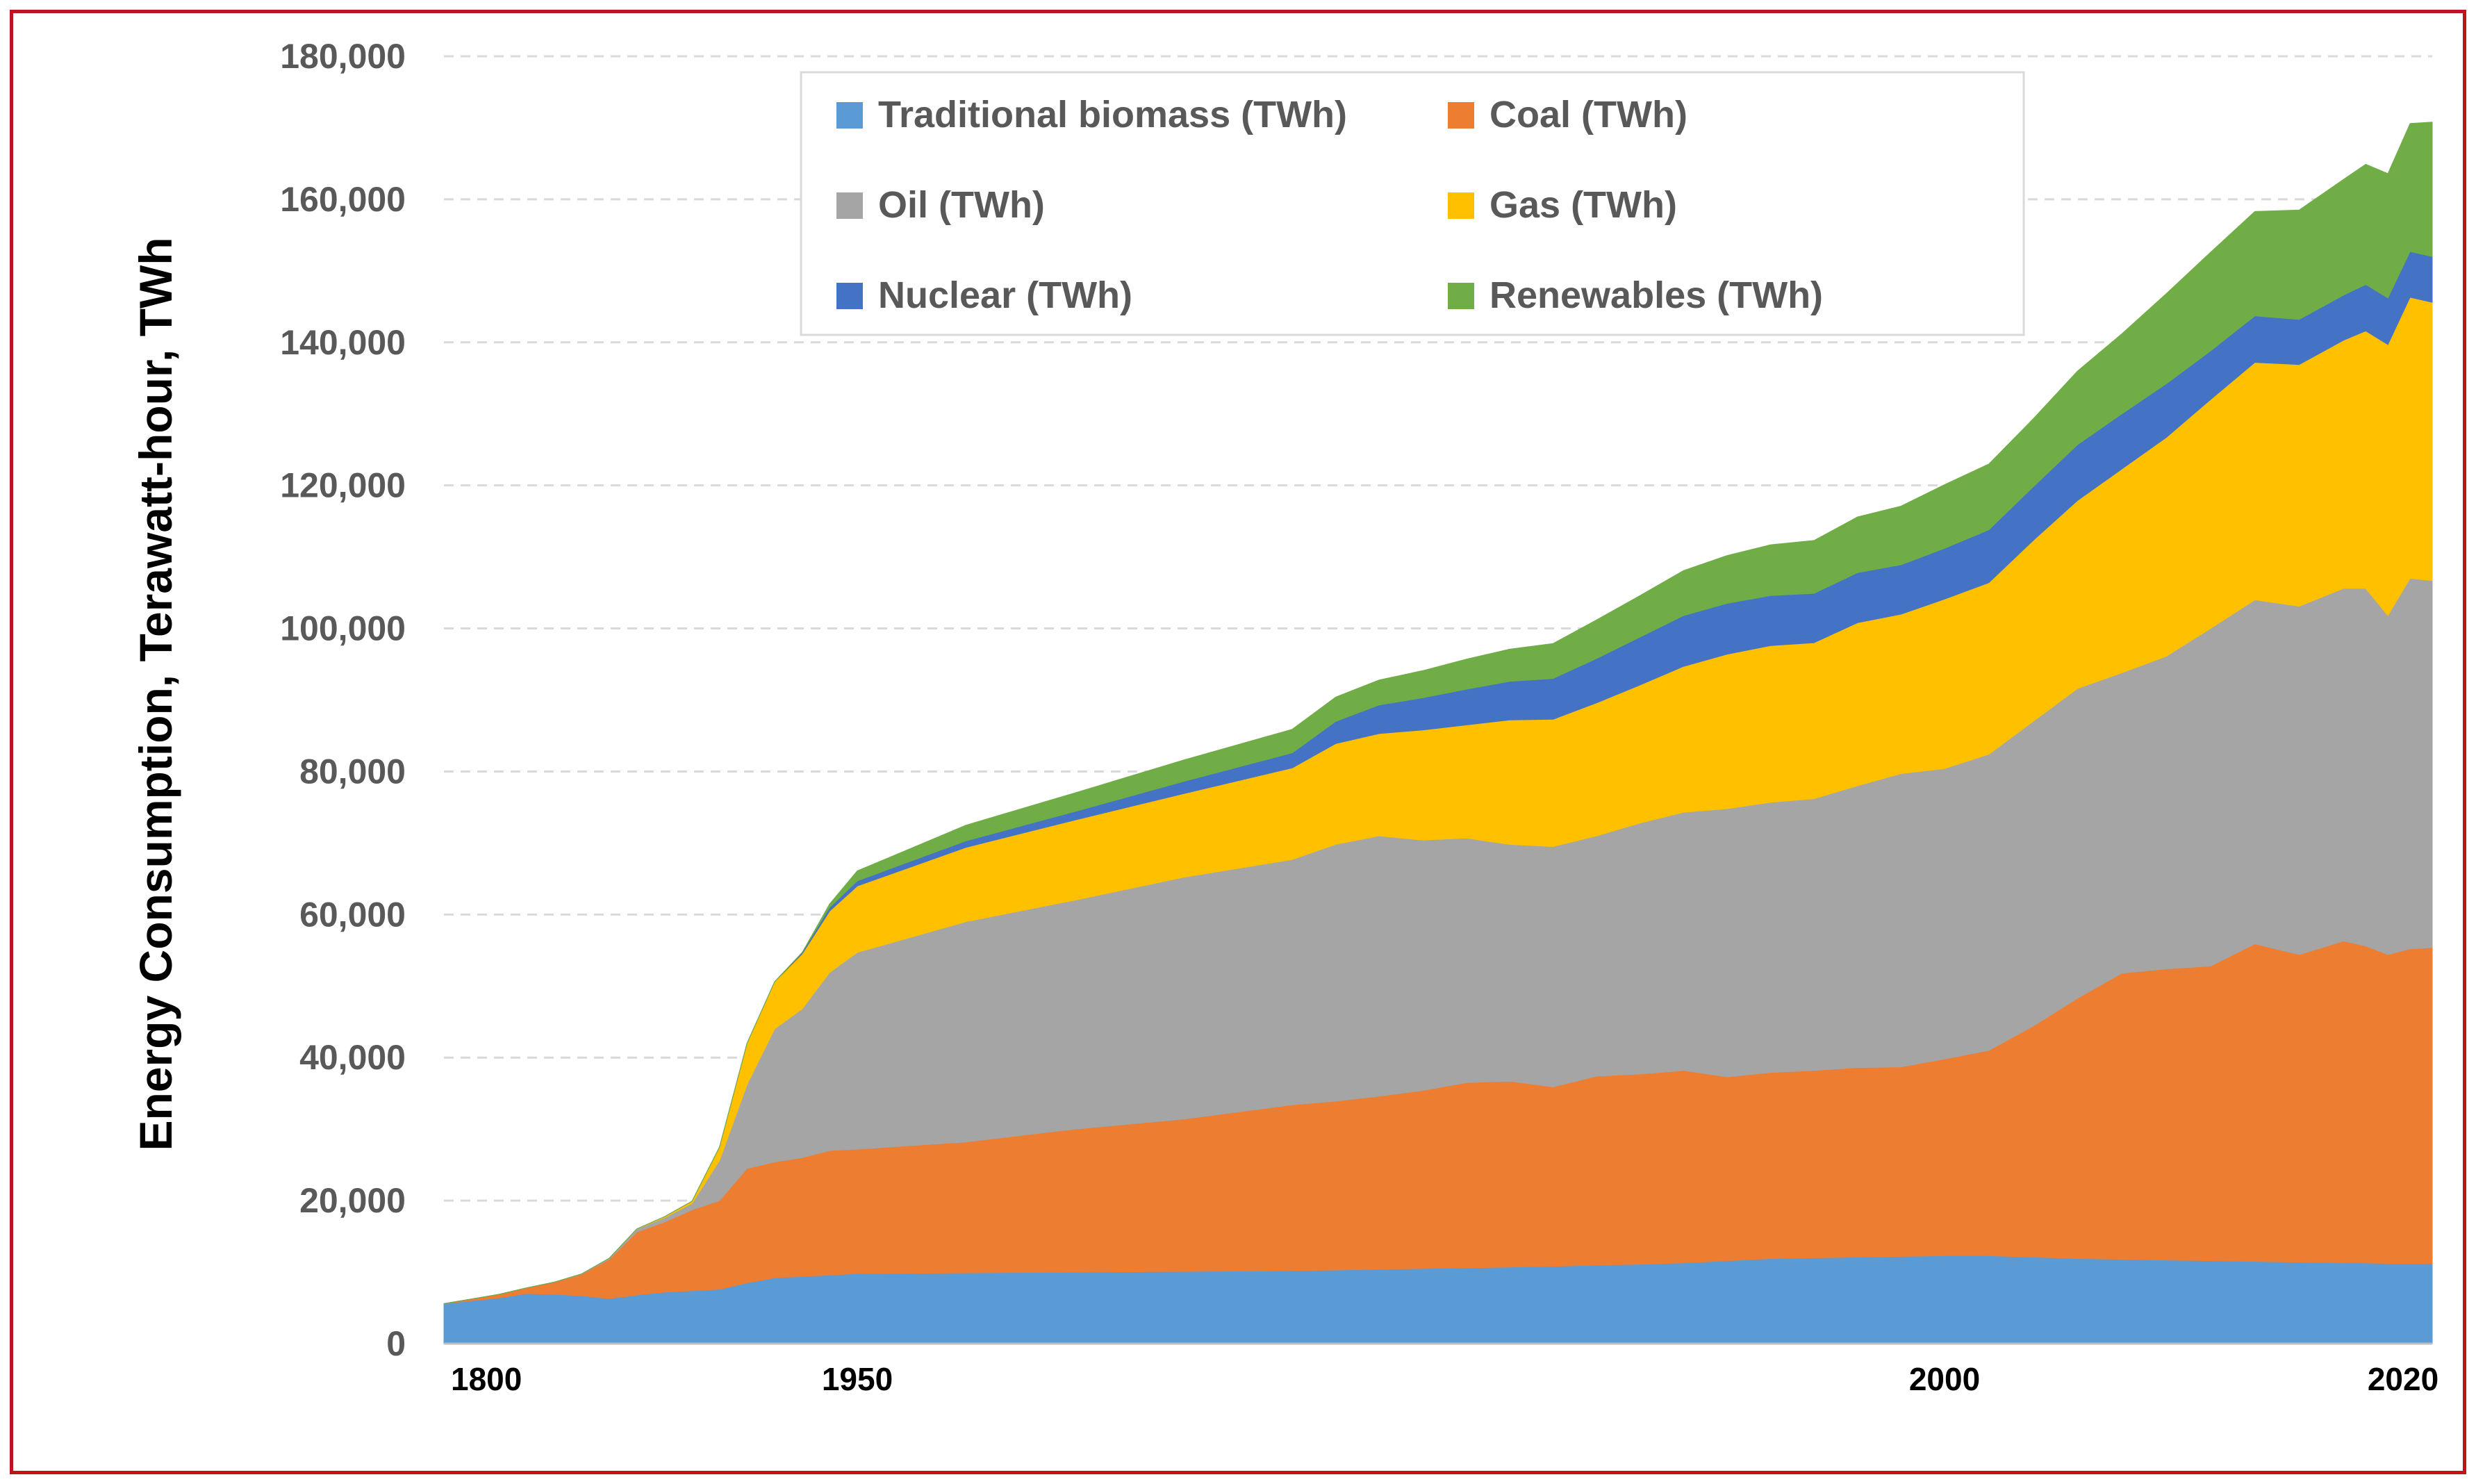 Image resolution: width=2476 pixels, height=1484 pixels. I want to click on legend-entry: Nuclear (TWh), so click(1005, 295).